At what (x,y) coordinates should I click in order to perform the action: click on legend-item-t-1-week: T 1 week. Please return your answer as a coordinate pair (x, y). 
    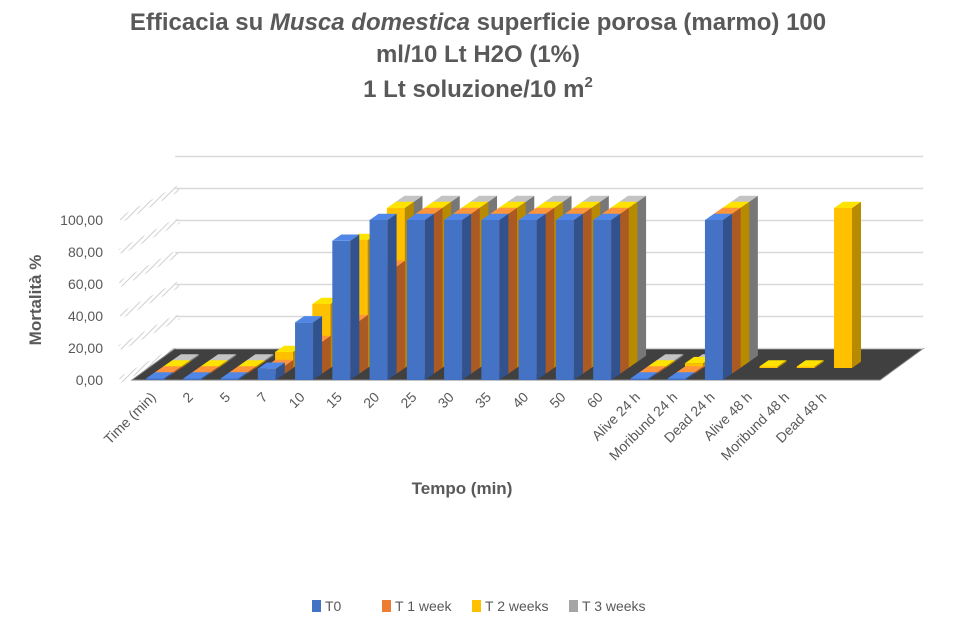
    Looking at the image, I should click on (417, 606).